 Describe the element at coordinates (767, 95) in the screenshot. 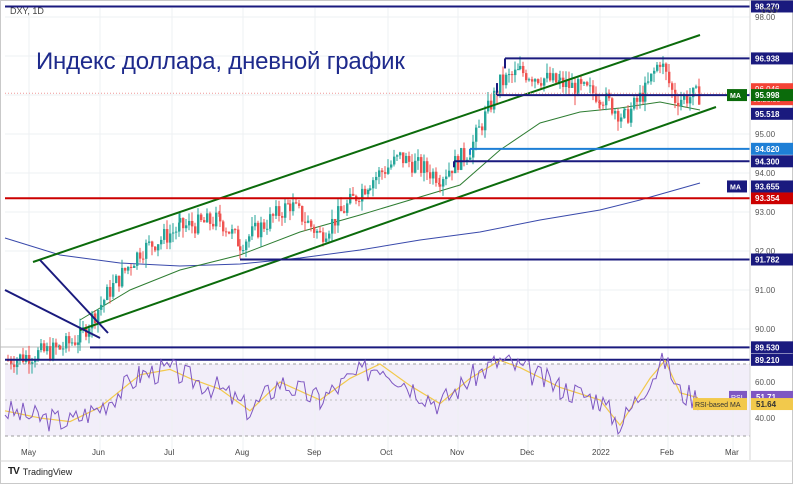

I see `ma-value-label: 95.998` at that location.